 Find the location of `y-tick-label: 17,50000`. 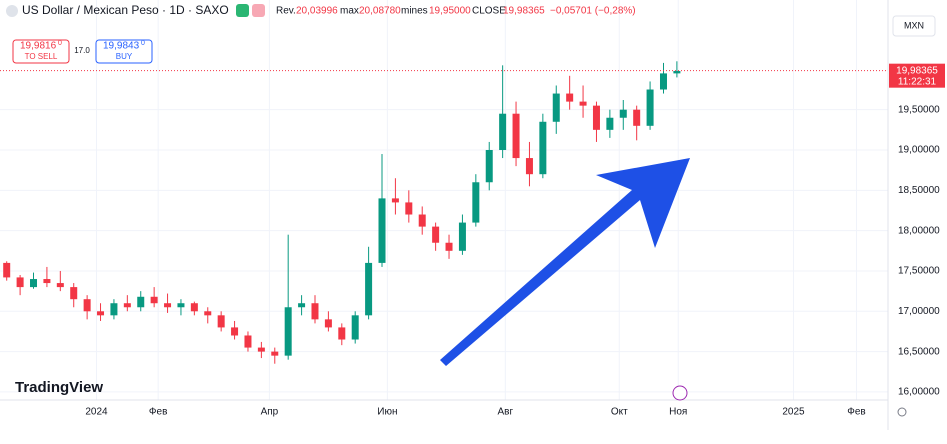

y-tick-label: 17,50000 is located at coordinates (919, 271).